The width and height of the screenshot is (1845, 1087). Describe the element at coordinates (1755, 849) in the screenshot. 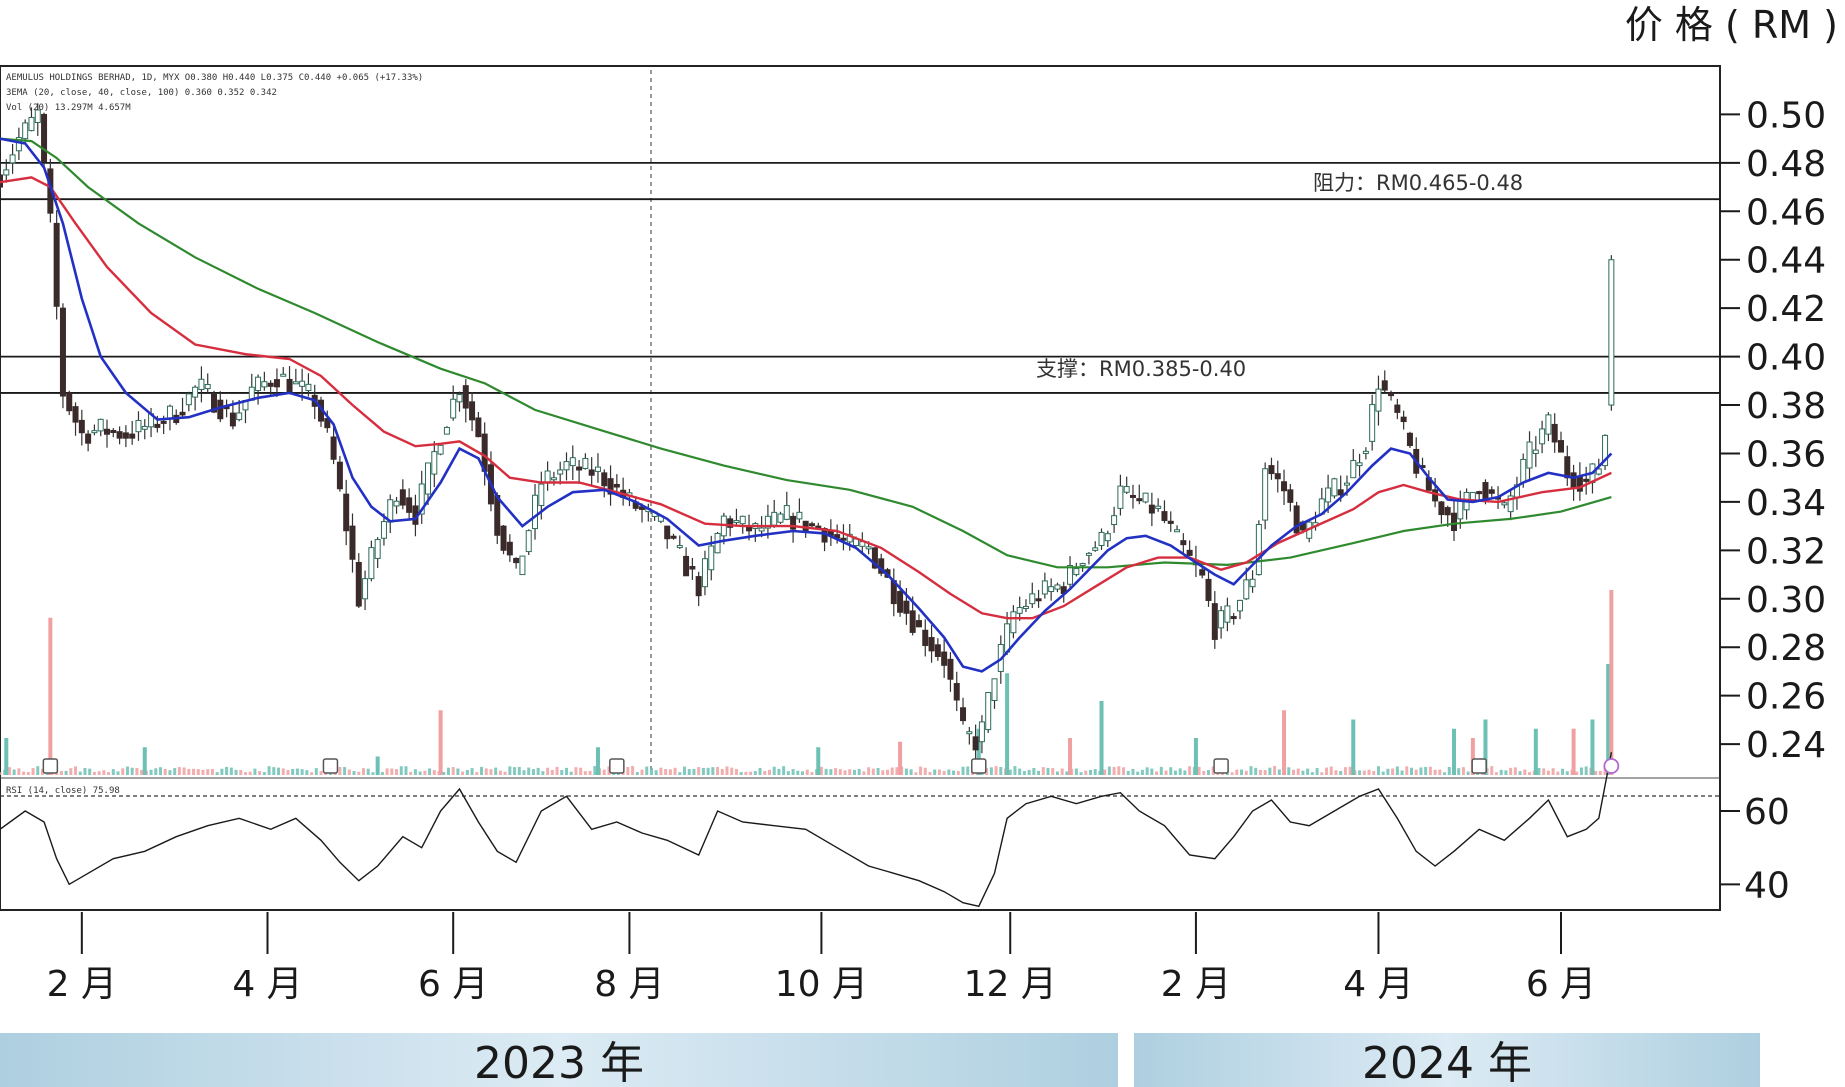

I see `rsi-axis: 60 40` at that location.